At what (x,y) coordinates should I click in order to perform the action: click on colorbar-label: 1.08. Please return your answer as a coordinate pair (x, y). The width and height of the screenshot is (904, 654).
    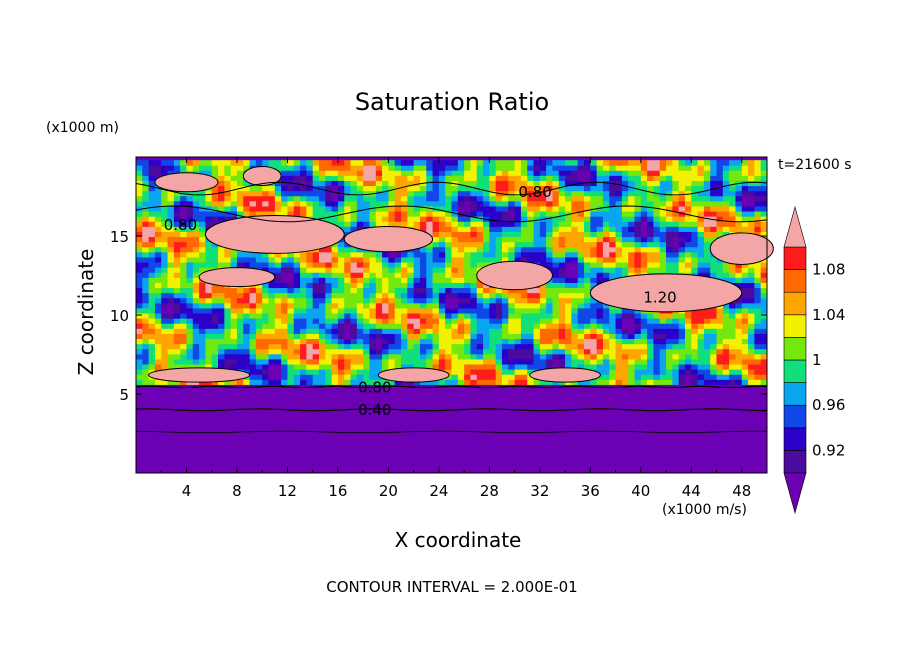
    Looking at the image, I should click on (828, 270).